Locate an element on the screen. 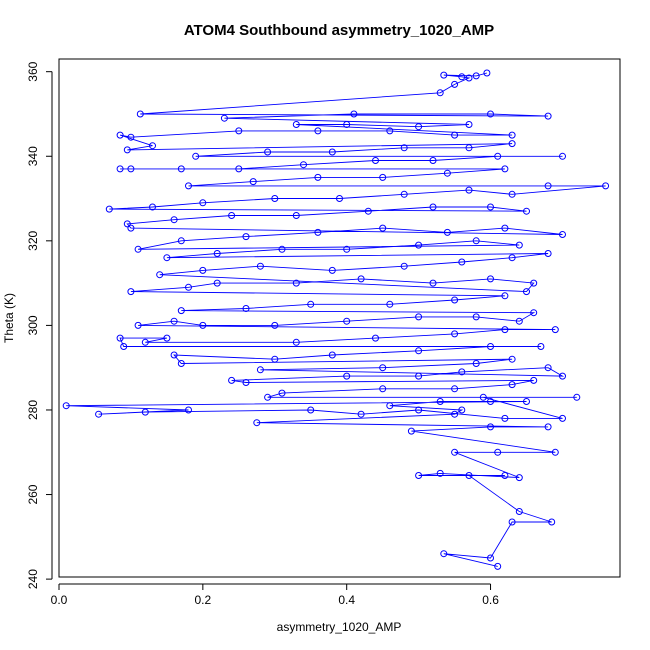  y-tick-label: 260 is located at coordinates (33, 494).